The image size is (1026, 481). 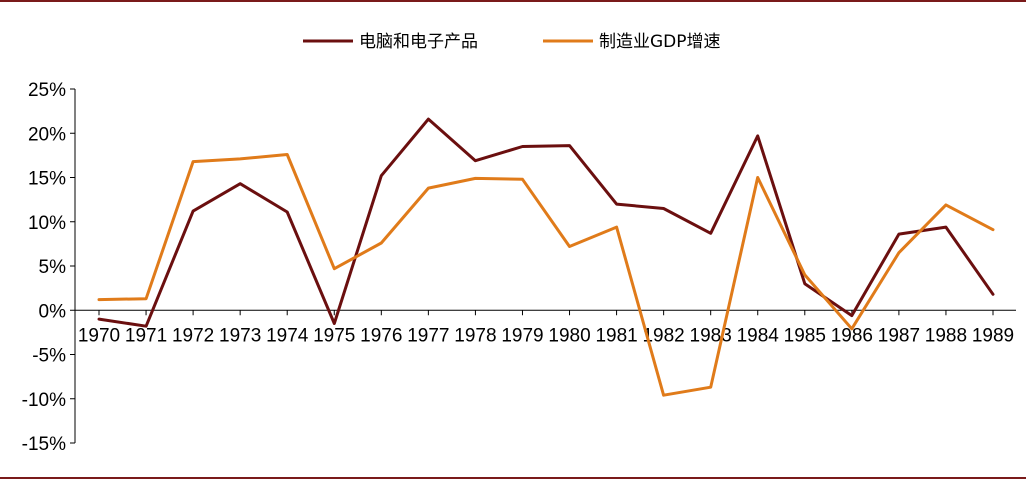 What do you see at coordinates (287, 335) in the screenshot?
I see `x-tick-label: 1974` at bounding box center [287, 335].